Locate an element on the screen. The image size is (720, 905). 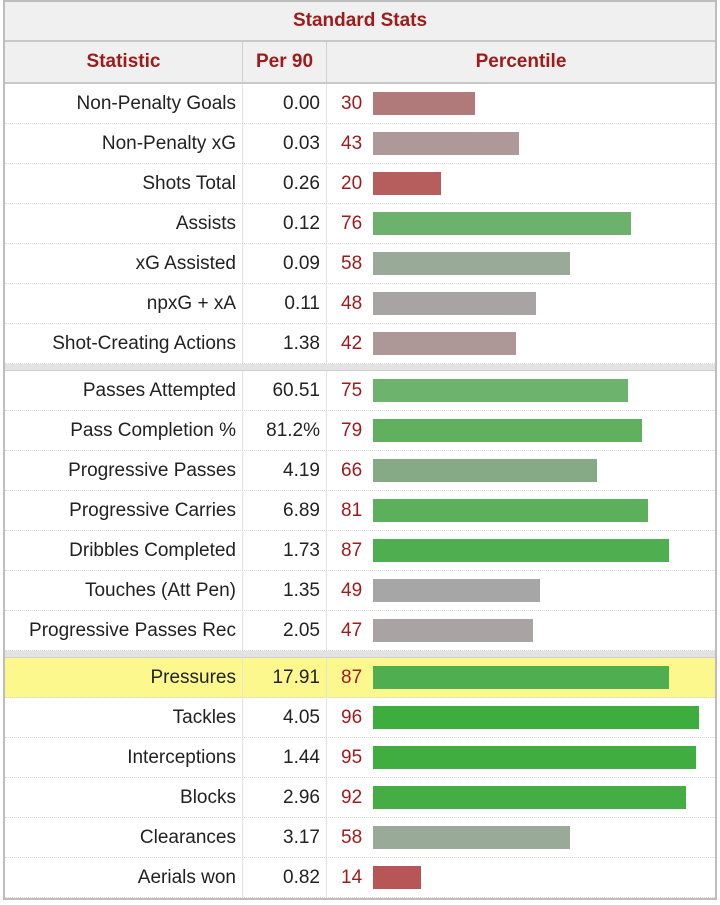
percentile-cell: 76 is located at coordinates (521, 223).